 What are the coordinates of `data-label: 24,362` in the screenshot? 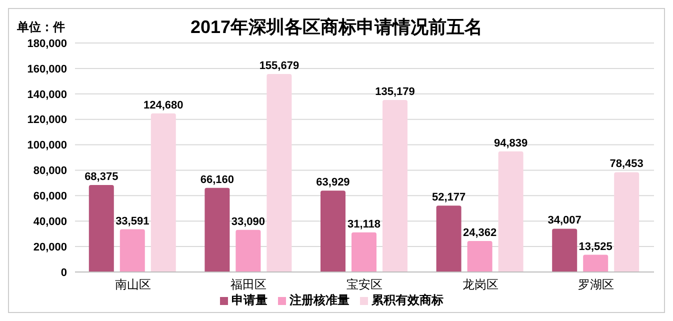 It's located at (479, 233).